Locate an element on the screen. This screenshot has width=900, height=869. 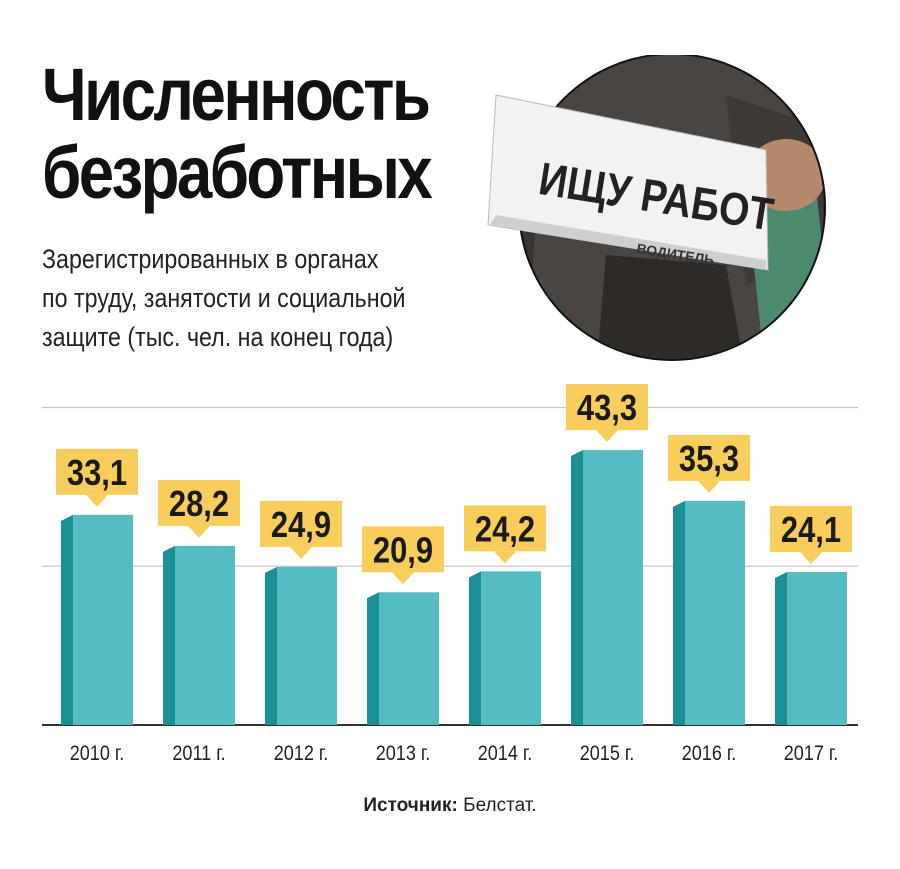
value-label-bg-2017 г. is located at coordinates (811, 528).